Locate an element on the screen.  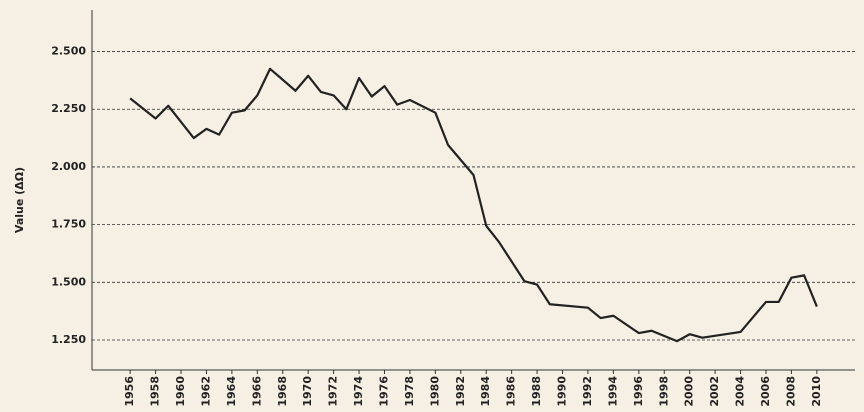
x-tick-label: 2002 is located at coordinates (714, 391).